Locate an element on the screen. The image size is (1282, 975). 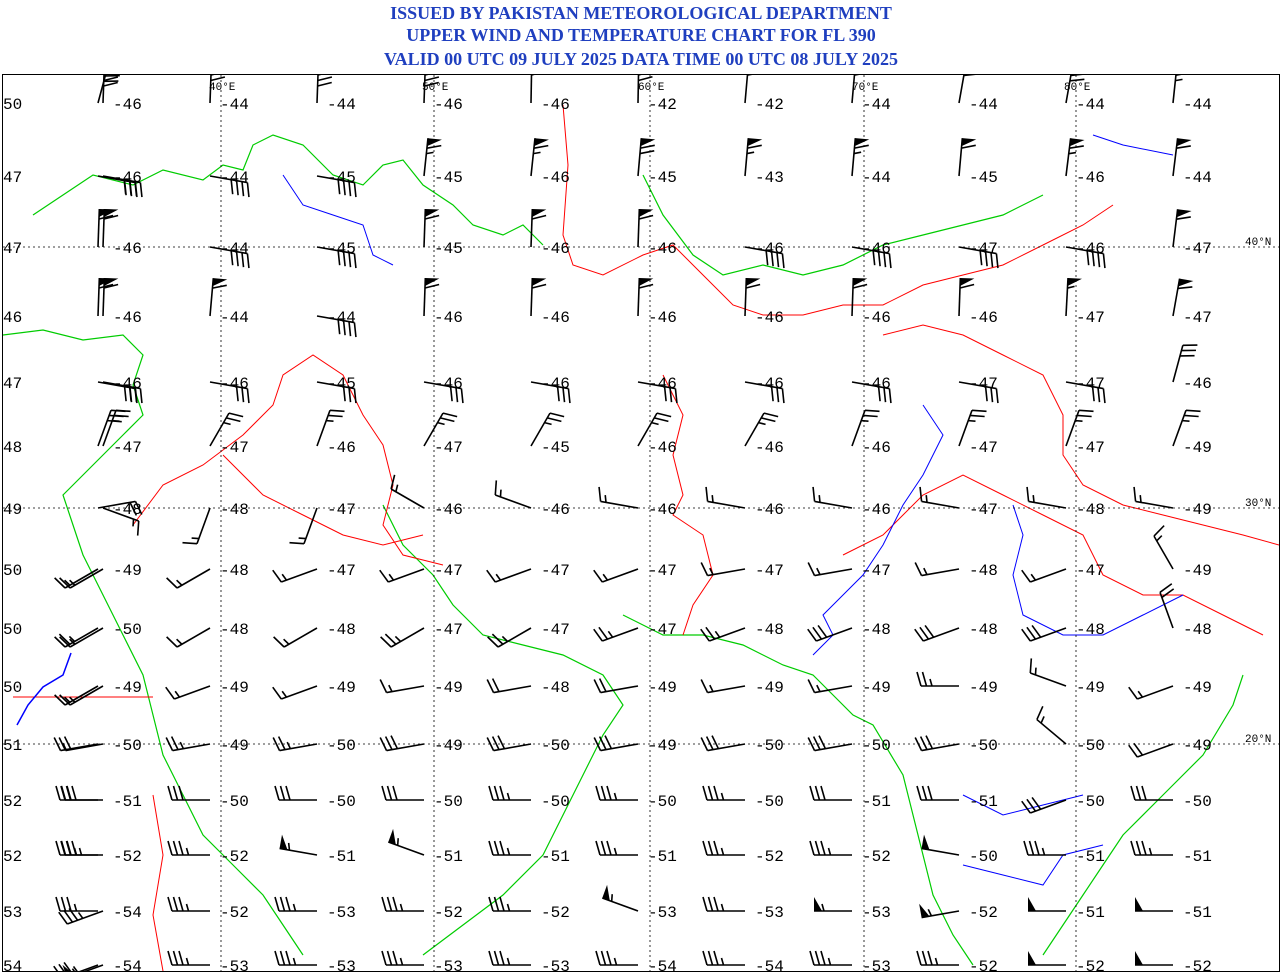
latitude-label: 30°N is located at coordinates (1258, 504).